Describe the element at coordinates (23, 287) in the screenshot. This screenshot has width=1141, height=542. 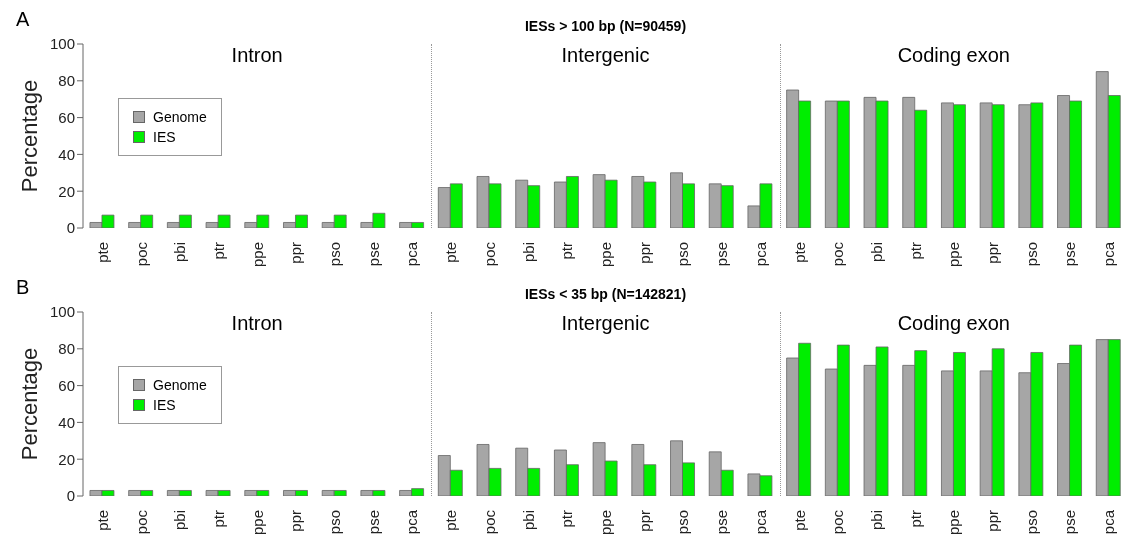
I see `text: B` at that location.